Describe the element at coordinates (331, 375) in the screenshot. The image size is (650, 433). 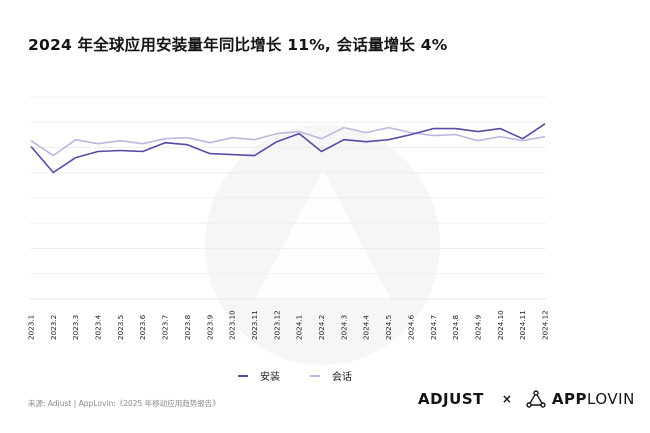
I see `legend-item-sessions: 会话` at that location.